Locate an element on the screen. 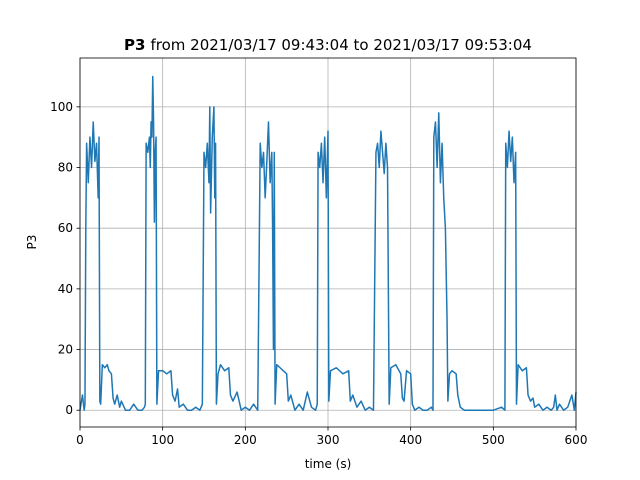 The width and height of the screenshot is (640, 480). title-bold: P3 is located at coordinates (134, 45).